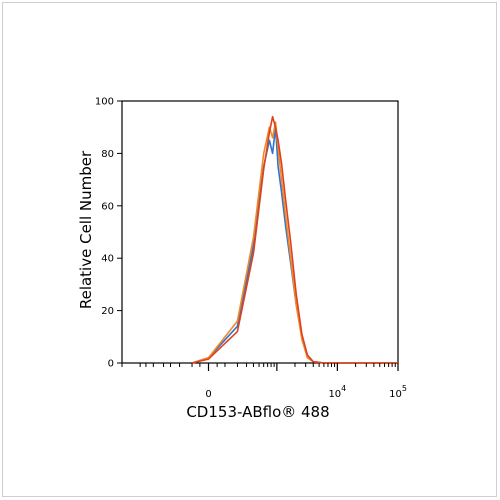 The height and width of the screenshot is (500, 500). What do you see at coordinates (257, 412) in the screenshot?
I see `x-axis-title: CD153-ABflo® 488` at bounding box center [257, 412].